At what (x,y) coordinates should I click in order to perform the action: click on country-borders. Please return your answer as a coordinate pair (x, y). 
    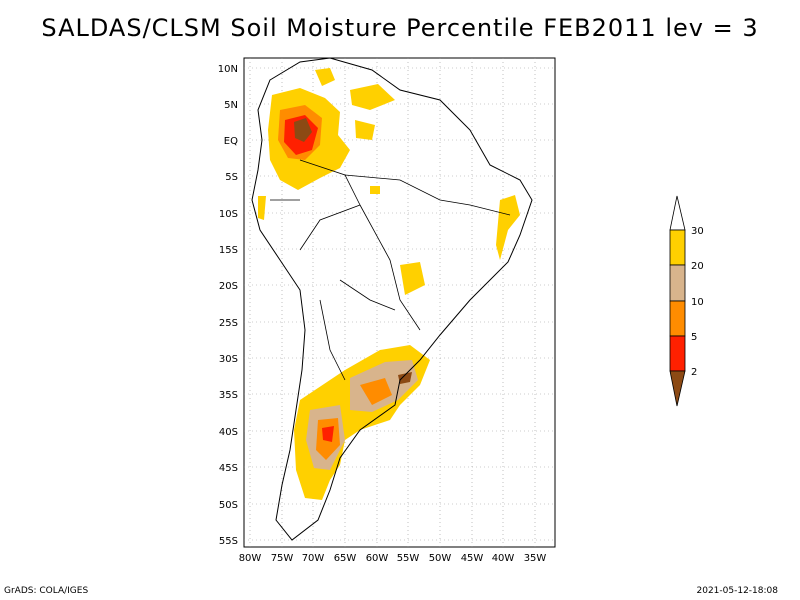
    Looking at the image, I should click on (390, 270).